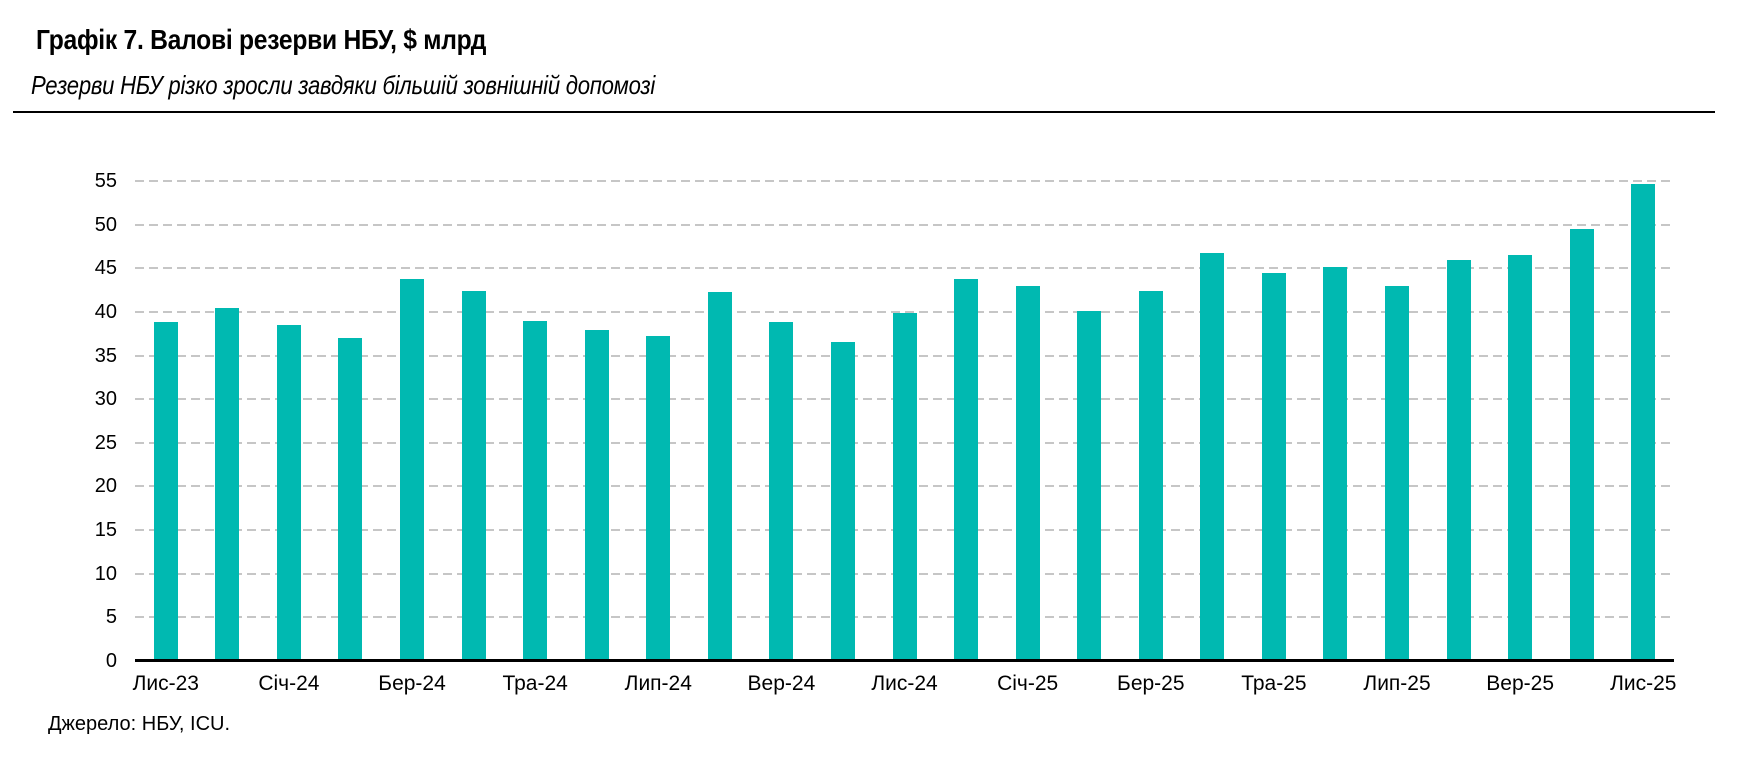  What do you see at coordinates (1150, 475) in the screenshot?
I see `bar-Бер-25` at bounding box center [1150, 475].